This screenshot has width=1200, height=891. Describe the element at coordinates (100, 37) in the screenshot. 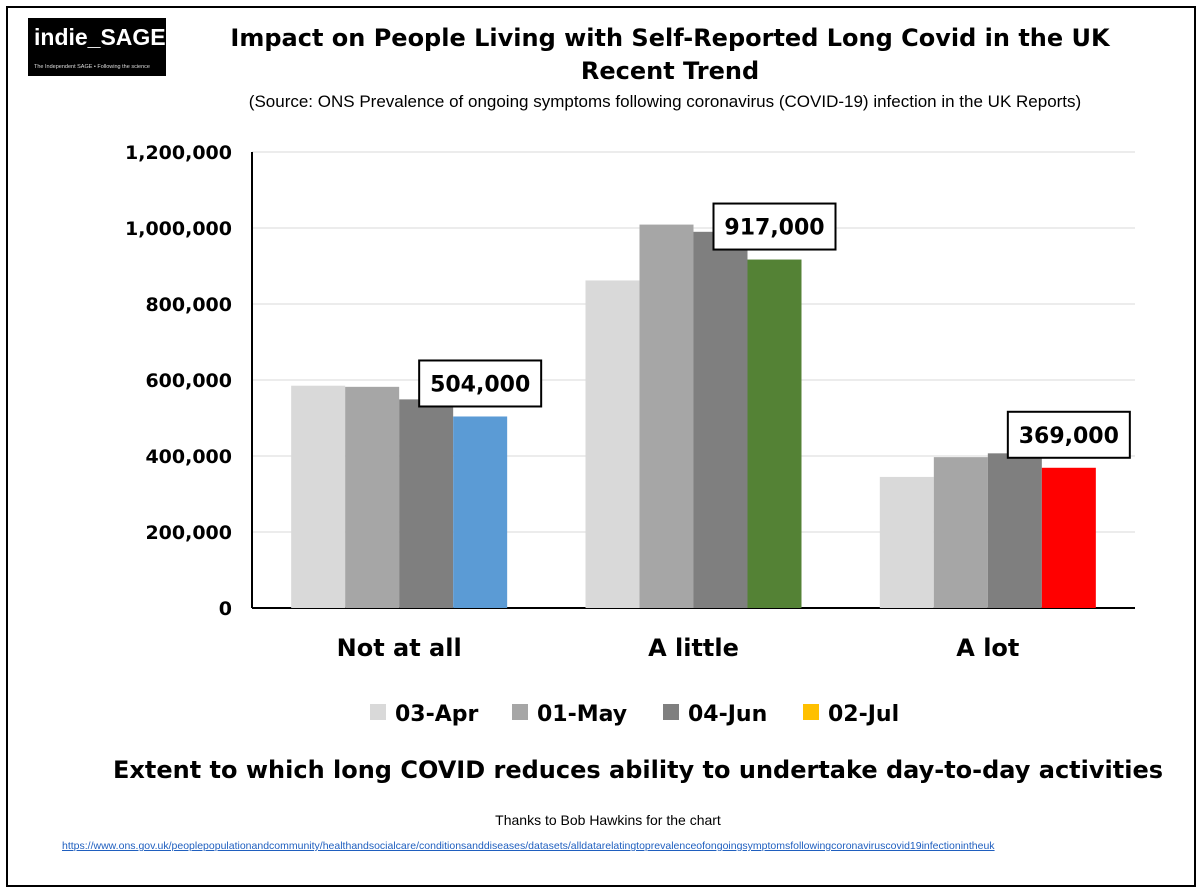

I see `logo-name: indie_SAGE` at that location.